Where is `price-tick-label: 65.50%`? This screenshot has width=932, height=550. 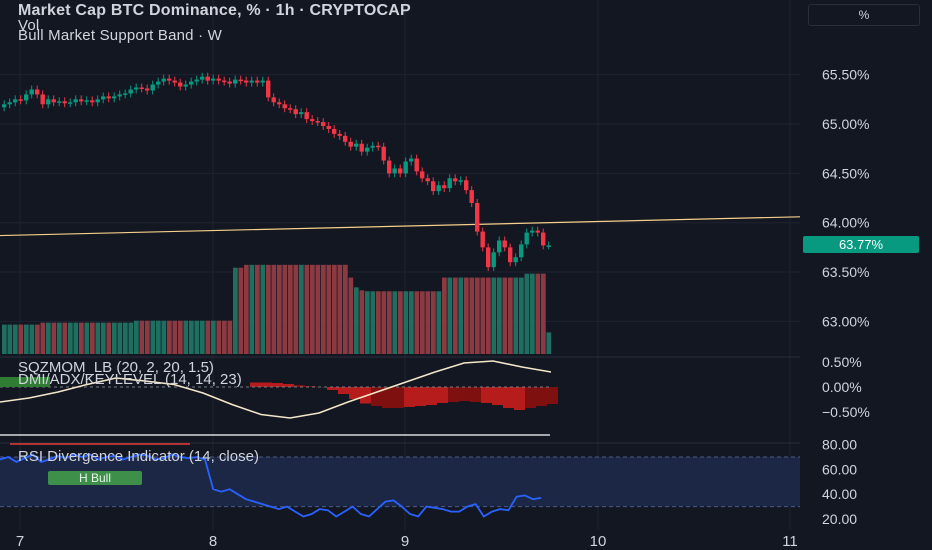
price-tick-label: 65.50% is located at coordinates (845, 75).